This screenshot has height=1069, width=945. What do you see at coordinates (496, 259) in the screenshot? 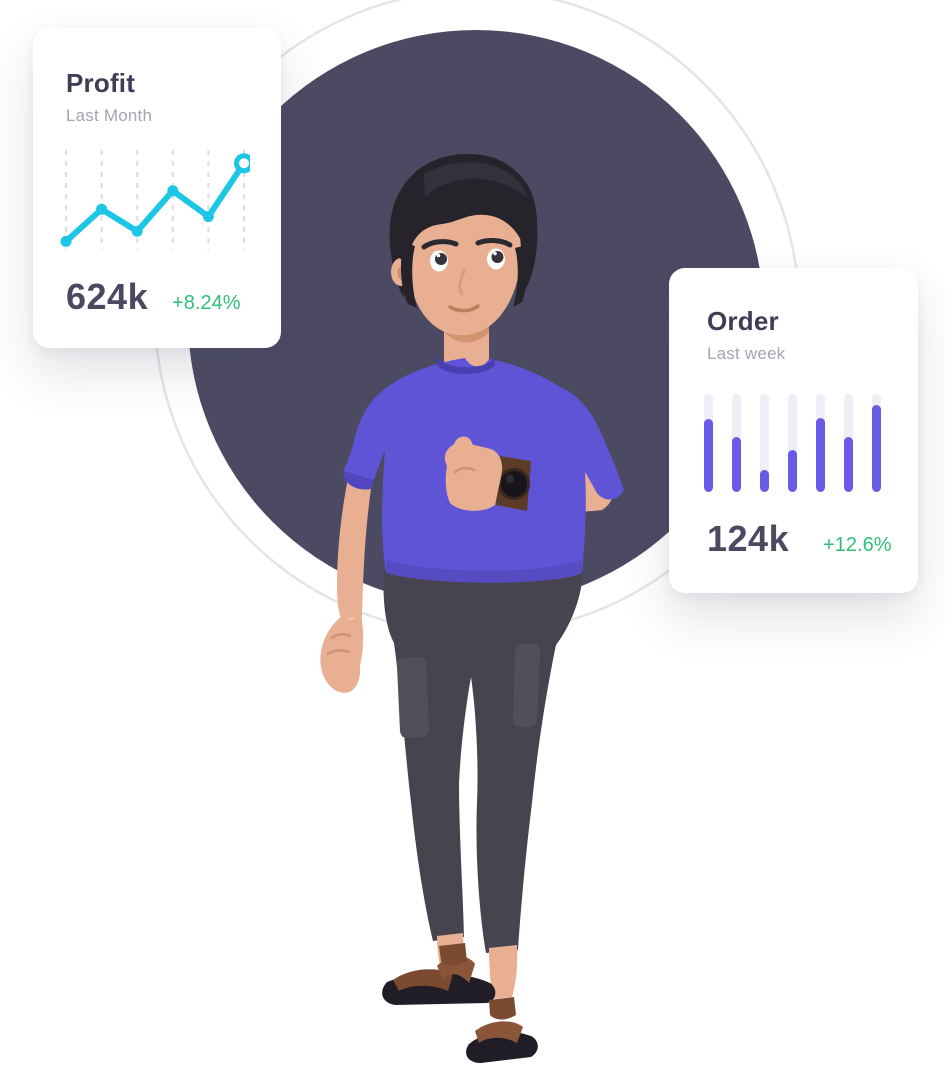
I see `eye-right` at bounding box center [496, 259].